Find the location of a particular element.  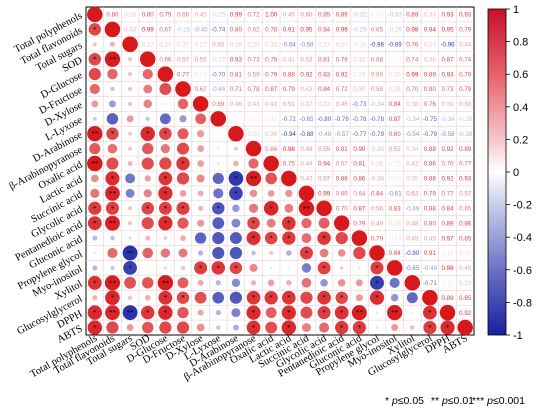

correlation-number: -0.74 is located at coordinates (218, 30).